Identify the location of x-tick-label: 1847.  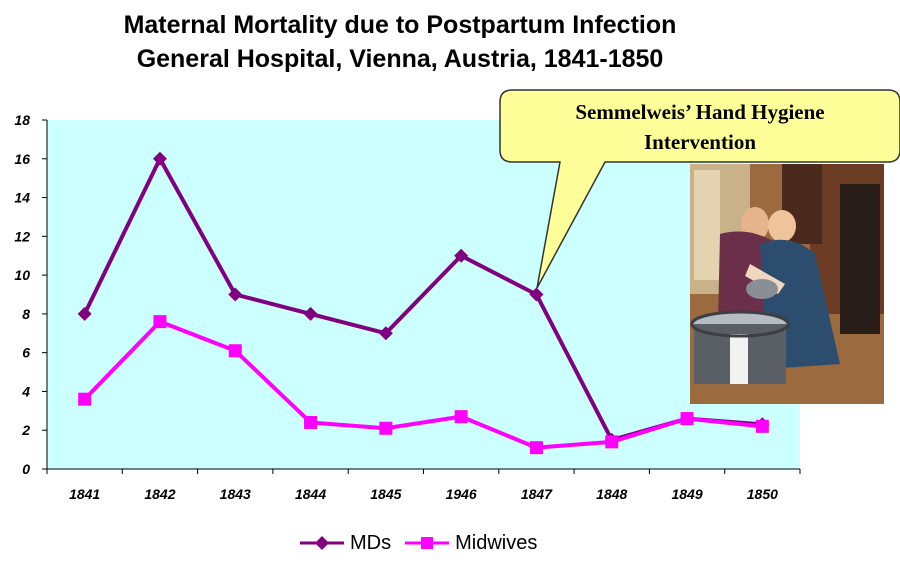
(537, 494).